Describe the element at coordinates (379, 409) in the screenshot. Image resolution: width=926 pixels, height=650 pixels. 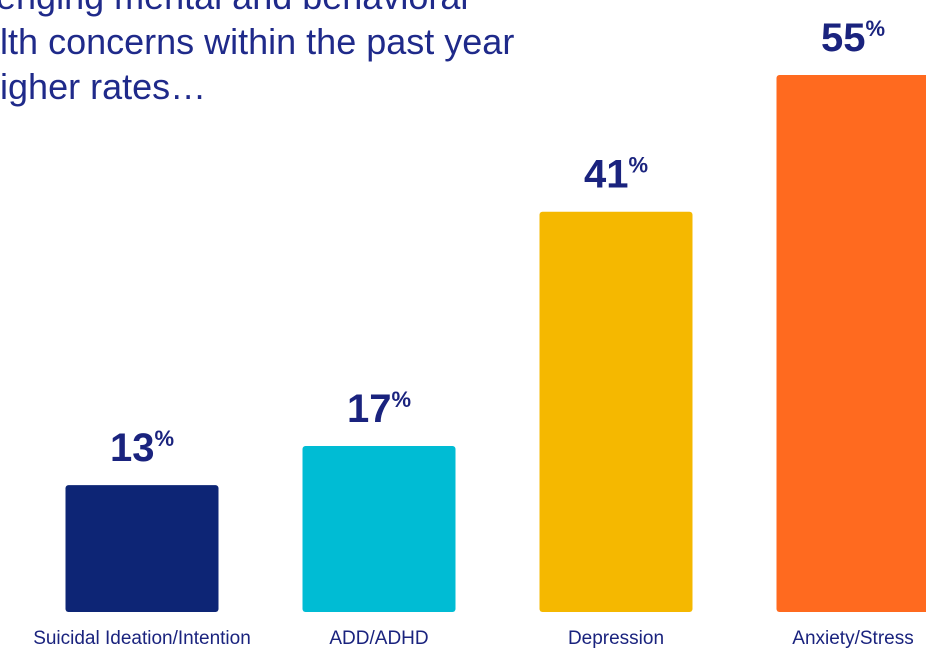
I see `value-label-2: 17%` at that location.